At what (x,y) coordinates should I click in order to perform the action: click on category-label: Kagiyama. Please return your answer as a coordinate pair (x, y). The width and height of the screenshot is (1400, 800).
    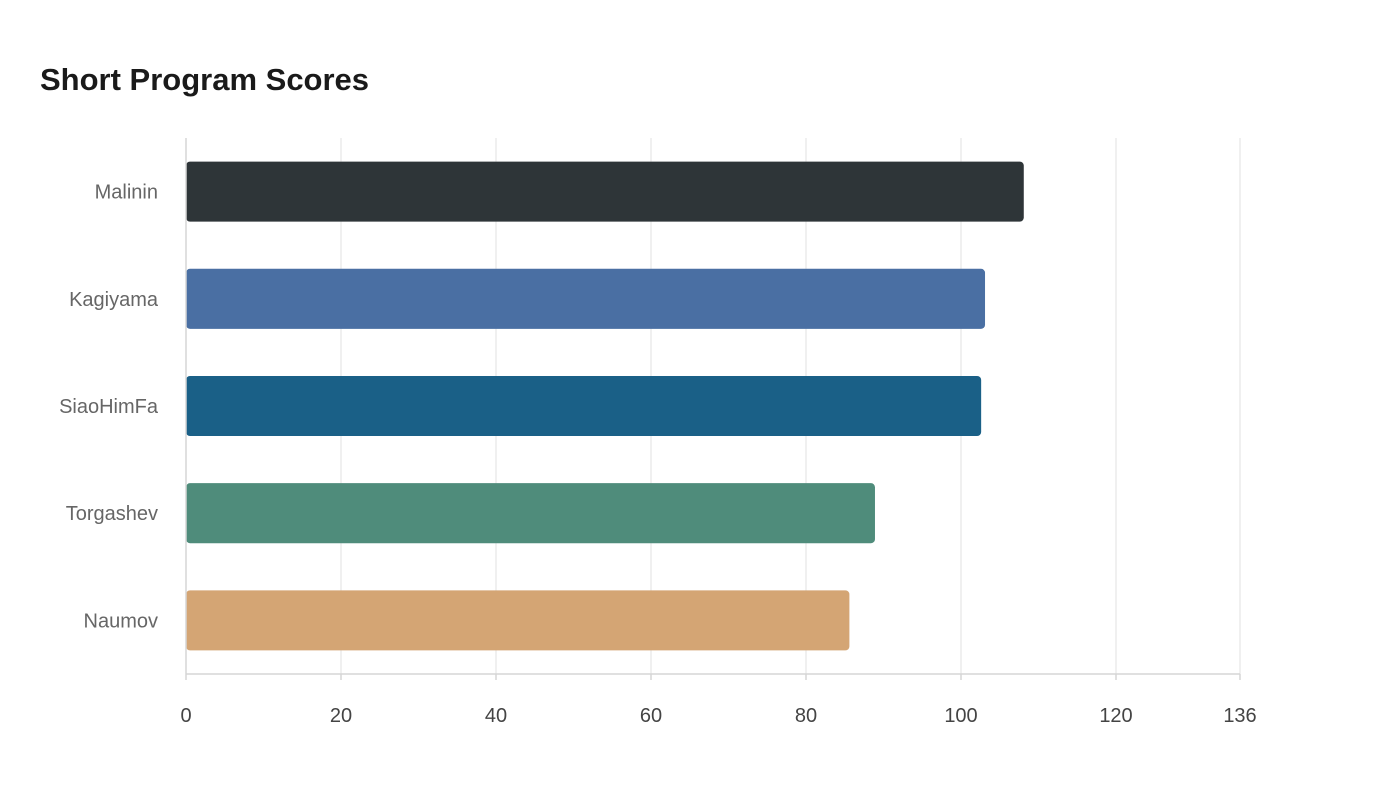
    Looking at the image, I should click on (114, 300).